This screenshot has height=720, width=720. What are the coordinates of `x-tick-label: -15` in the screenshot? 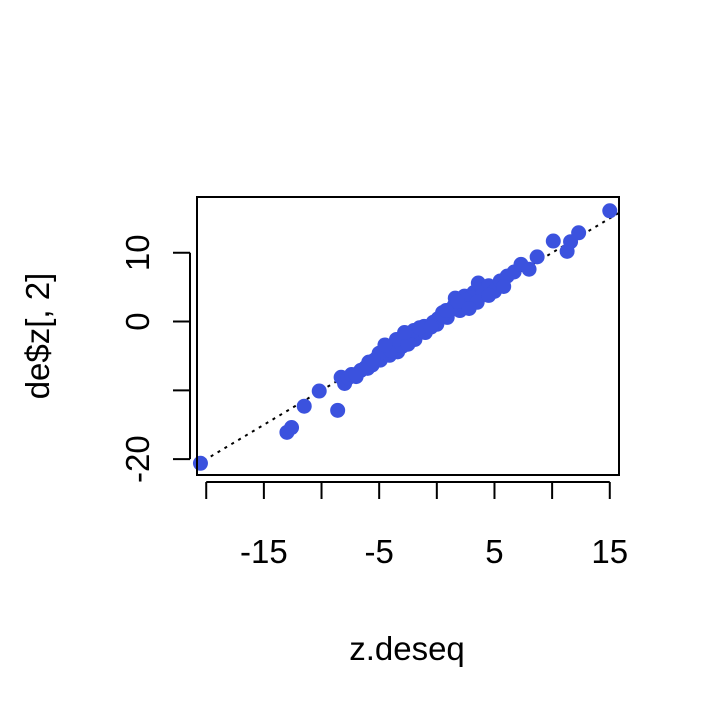 It's located at (264, 551).